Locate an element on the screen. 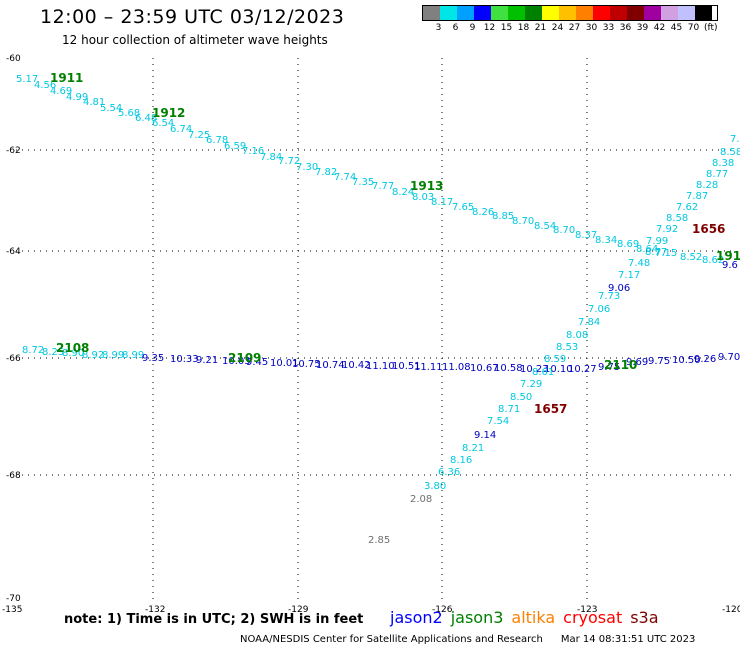 The image size is (740, 650). wave-height-value: 9.21 is located at coordinates (207, 360).